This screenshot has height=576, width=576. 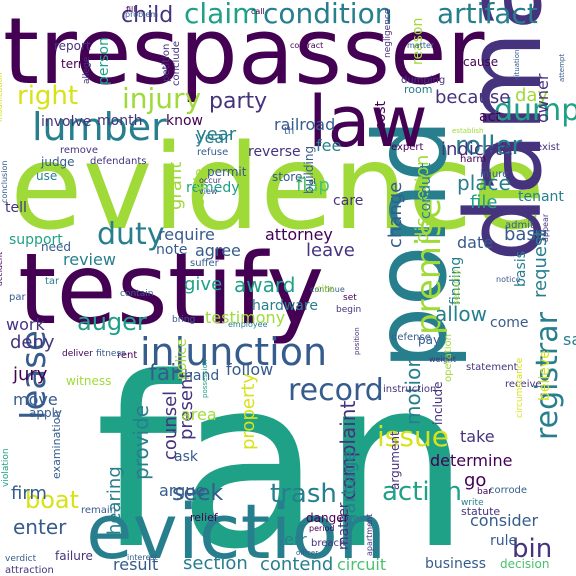 I want to click on cloud-word: write, so click(x=472, y=503).